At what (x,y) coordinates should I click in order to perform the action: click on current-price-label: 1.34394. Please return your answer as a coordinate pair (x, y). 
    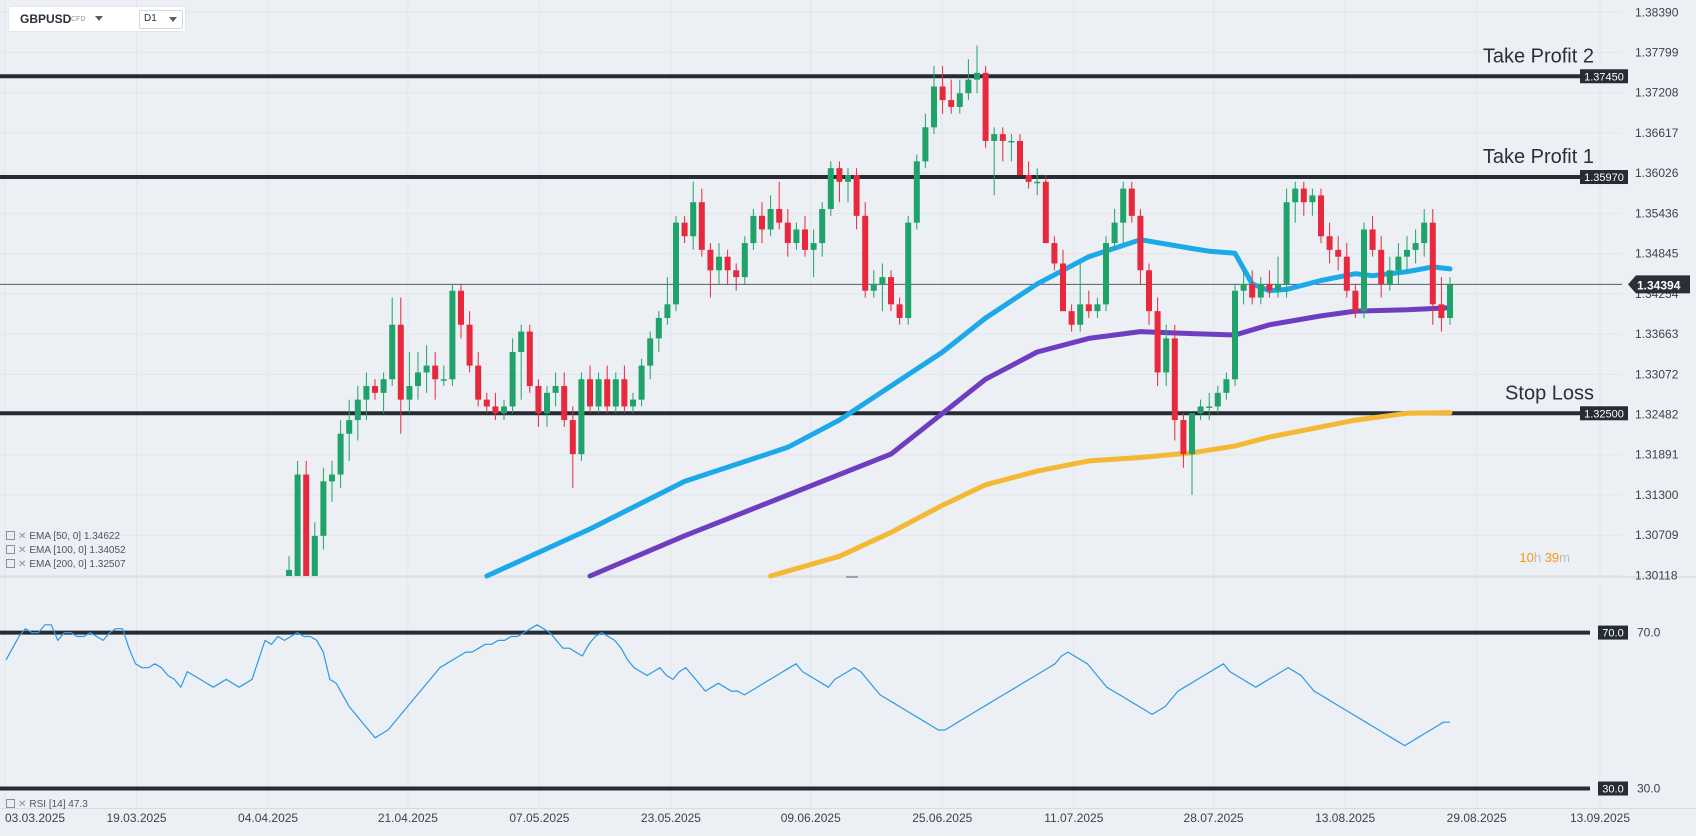
    Looking at the image, I should click on (1659, 285).